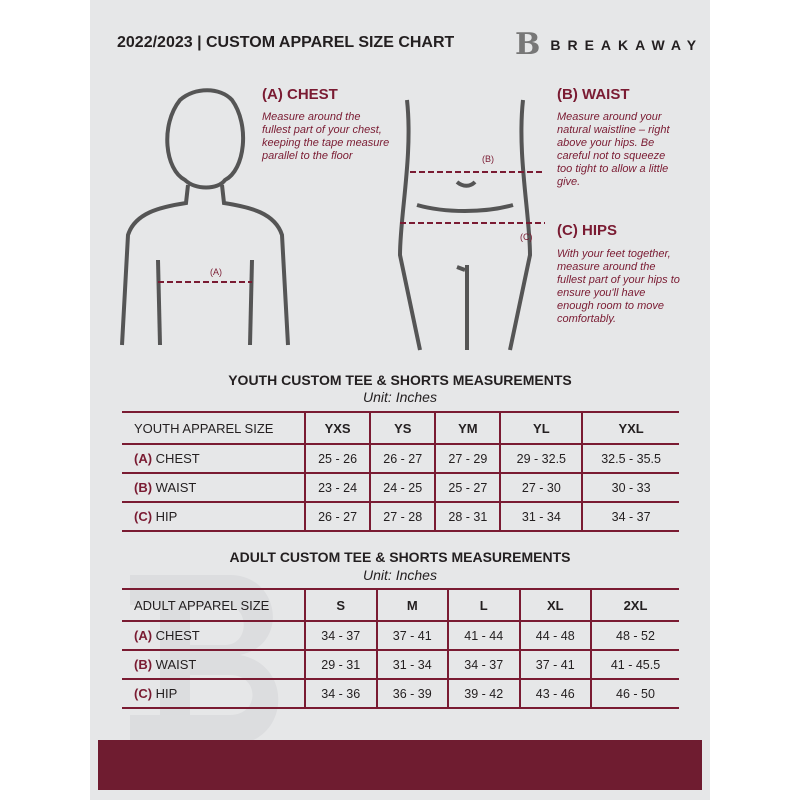 This screenshot has height=800, width=800. I want to click on brand-name: BREAKAWAY, so click(627, 44).